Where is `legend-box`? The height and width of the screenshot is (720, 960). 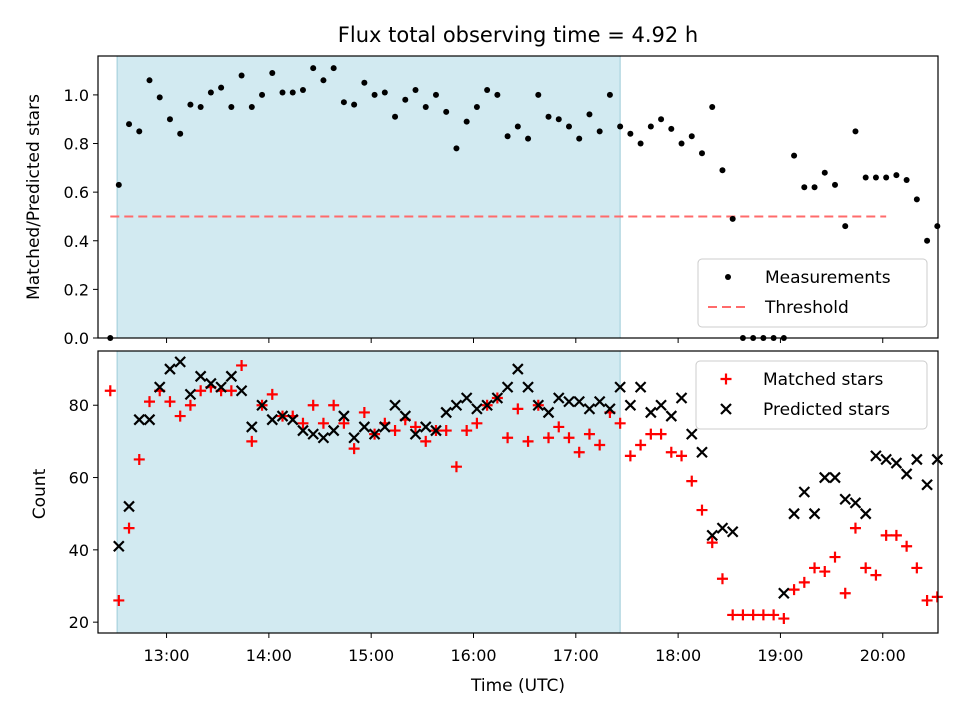
legend-box is located at coordinates (811, 395).